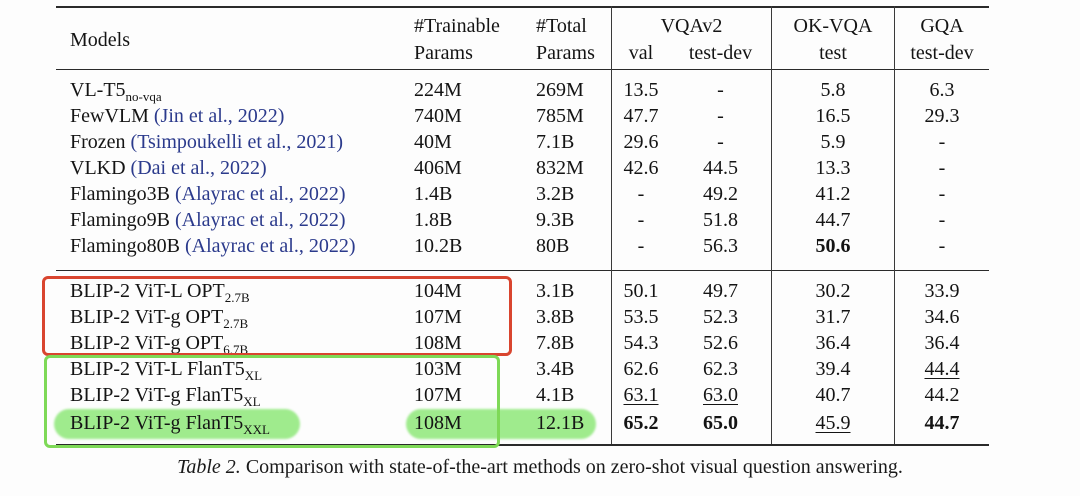  I want to click on citation-link: (Dai et al., 2022), so click(198, 168).